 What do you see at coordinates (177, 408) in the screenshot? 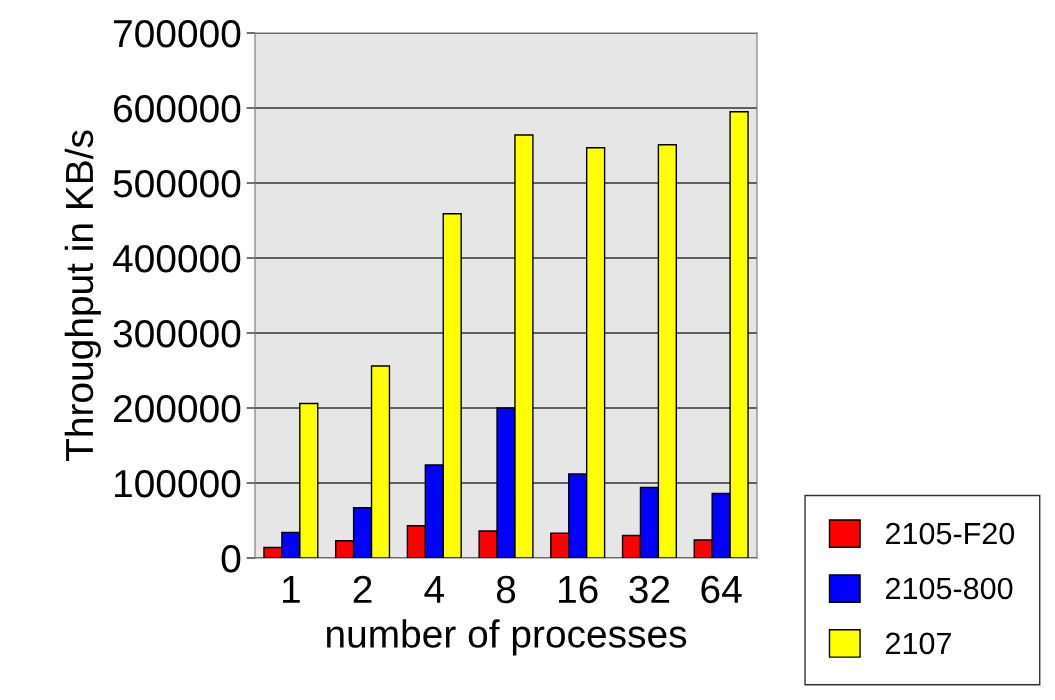
I see `y-tick-label: 200000` at bounding box center [177, 408].